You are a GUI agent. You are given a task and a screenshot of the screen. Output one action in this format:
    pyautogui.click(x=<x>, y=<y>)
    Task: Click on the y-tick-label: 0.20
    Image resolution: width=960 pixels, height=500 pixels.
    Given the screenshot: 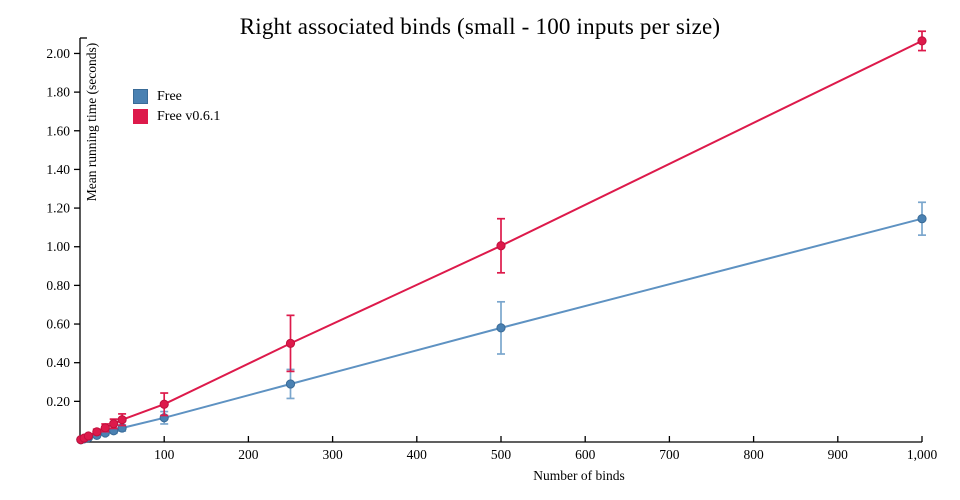 What is the action you would take?
    pyautogui.click(x=58, y=401)
    